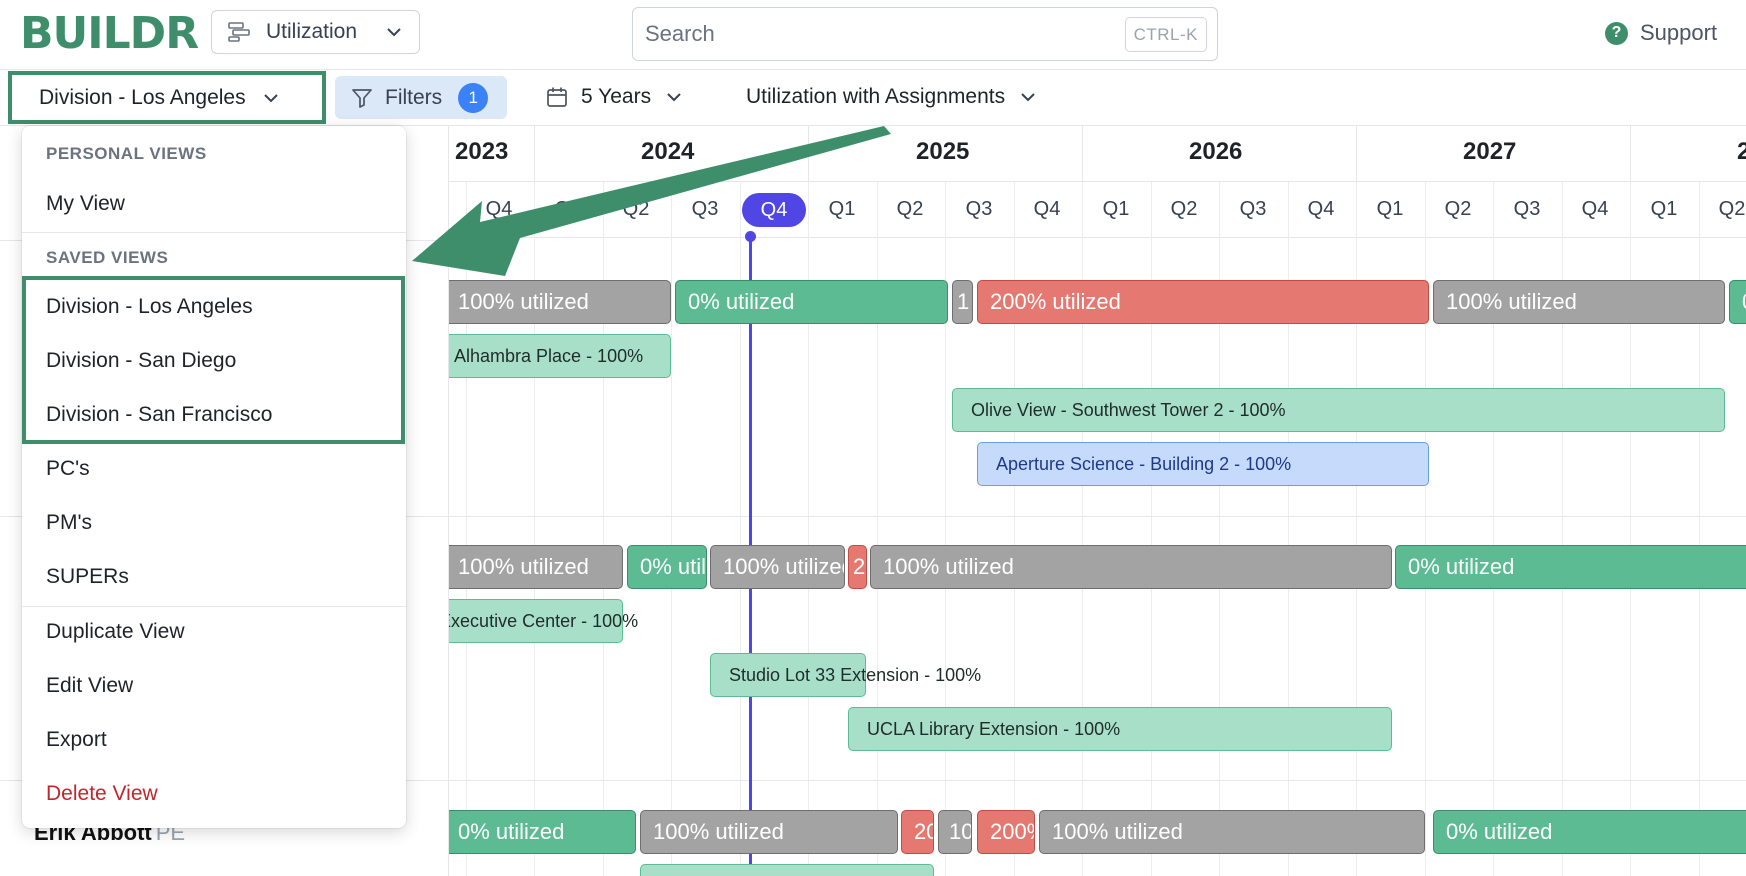  I want to click on time-period-select: 5 Years, so click(614, 97).